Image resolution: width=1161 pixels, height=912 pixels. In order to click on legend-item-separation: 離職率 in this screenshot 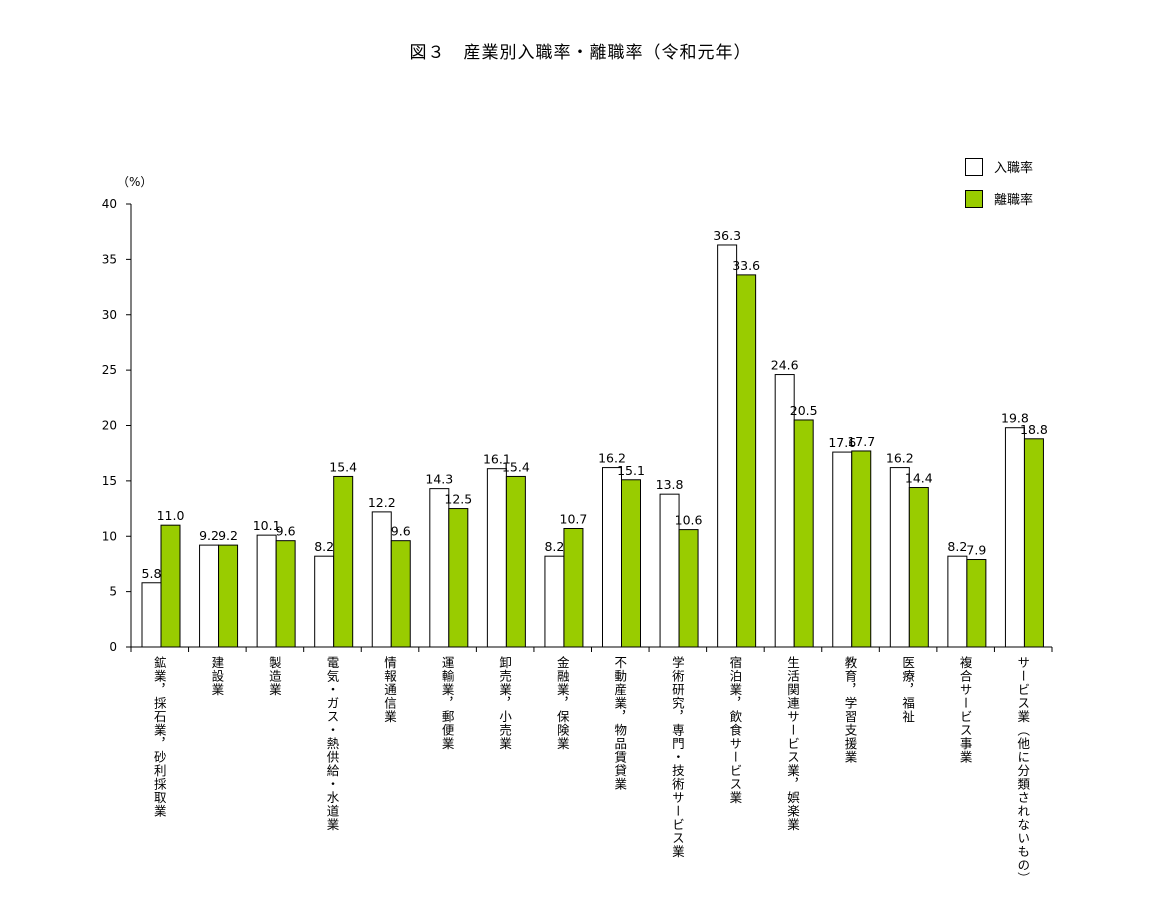, I will do `click(999, 198)`.